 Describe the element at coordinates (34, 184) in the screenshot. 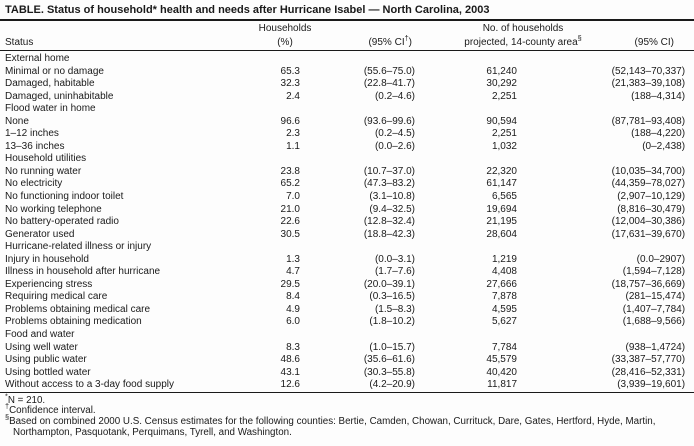

I see `status-cell: No electricity` at that location.